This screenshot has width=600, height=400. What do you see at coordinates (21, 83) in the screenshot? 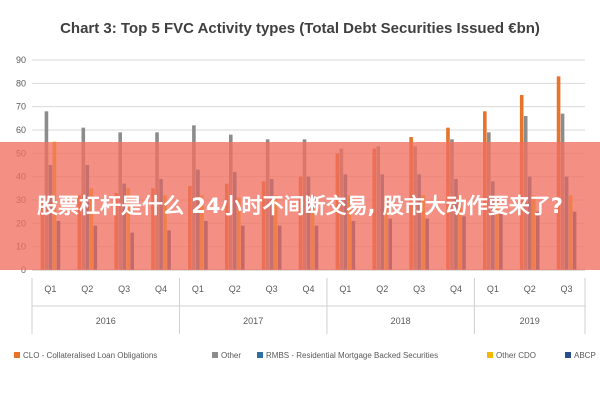
I see `y-tick-label: 80` at bounding box center [21, 83].